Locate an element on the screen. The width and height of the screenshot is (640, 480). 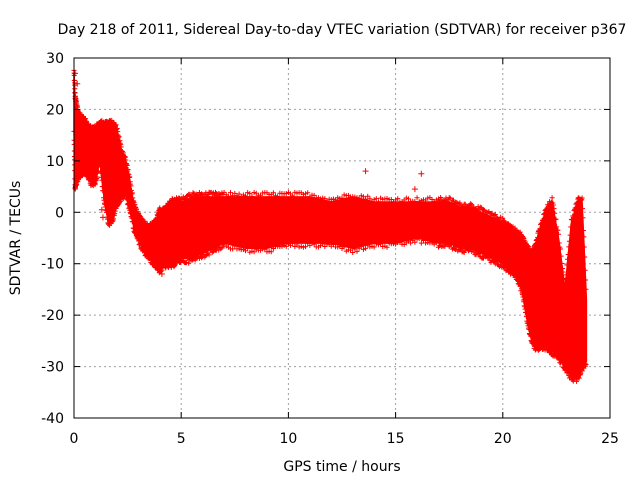
y-tick-label: -20 is located at coordinates (52, 316).